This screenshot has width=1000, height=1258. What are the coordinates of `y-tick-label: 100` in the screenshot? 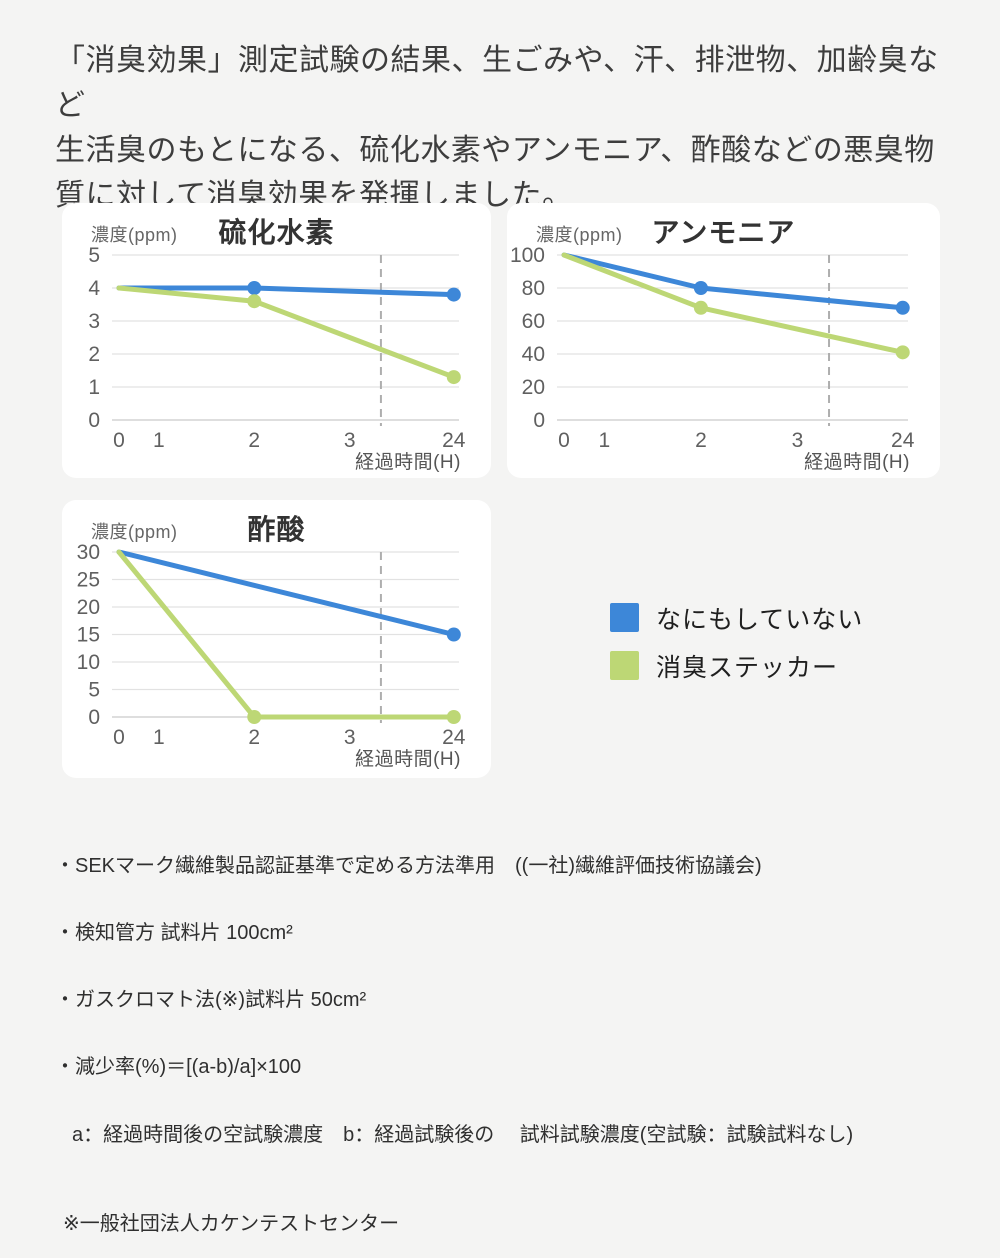 It's located at (527, 255).